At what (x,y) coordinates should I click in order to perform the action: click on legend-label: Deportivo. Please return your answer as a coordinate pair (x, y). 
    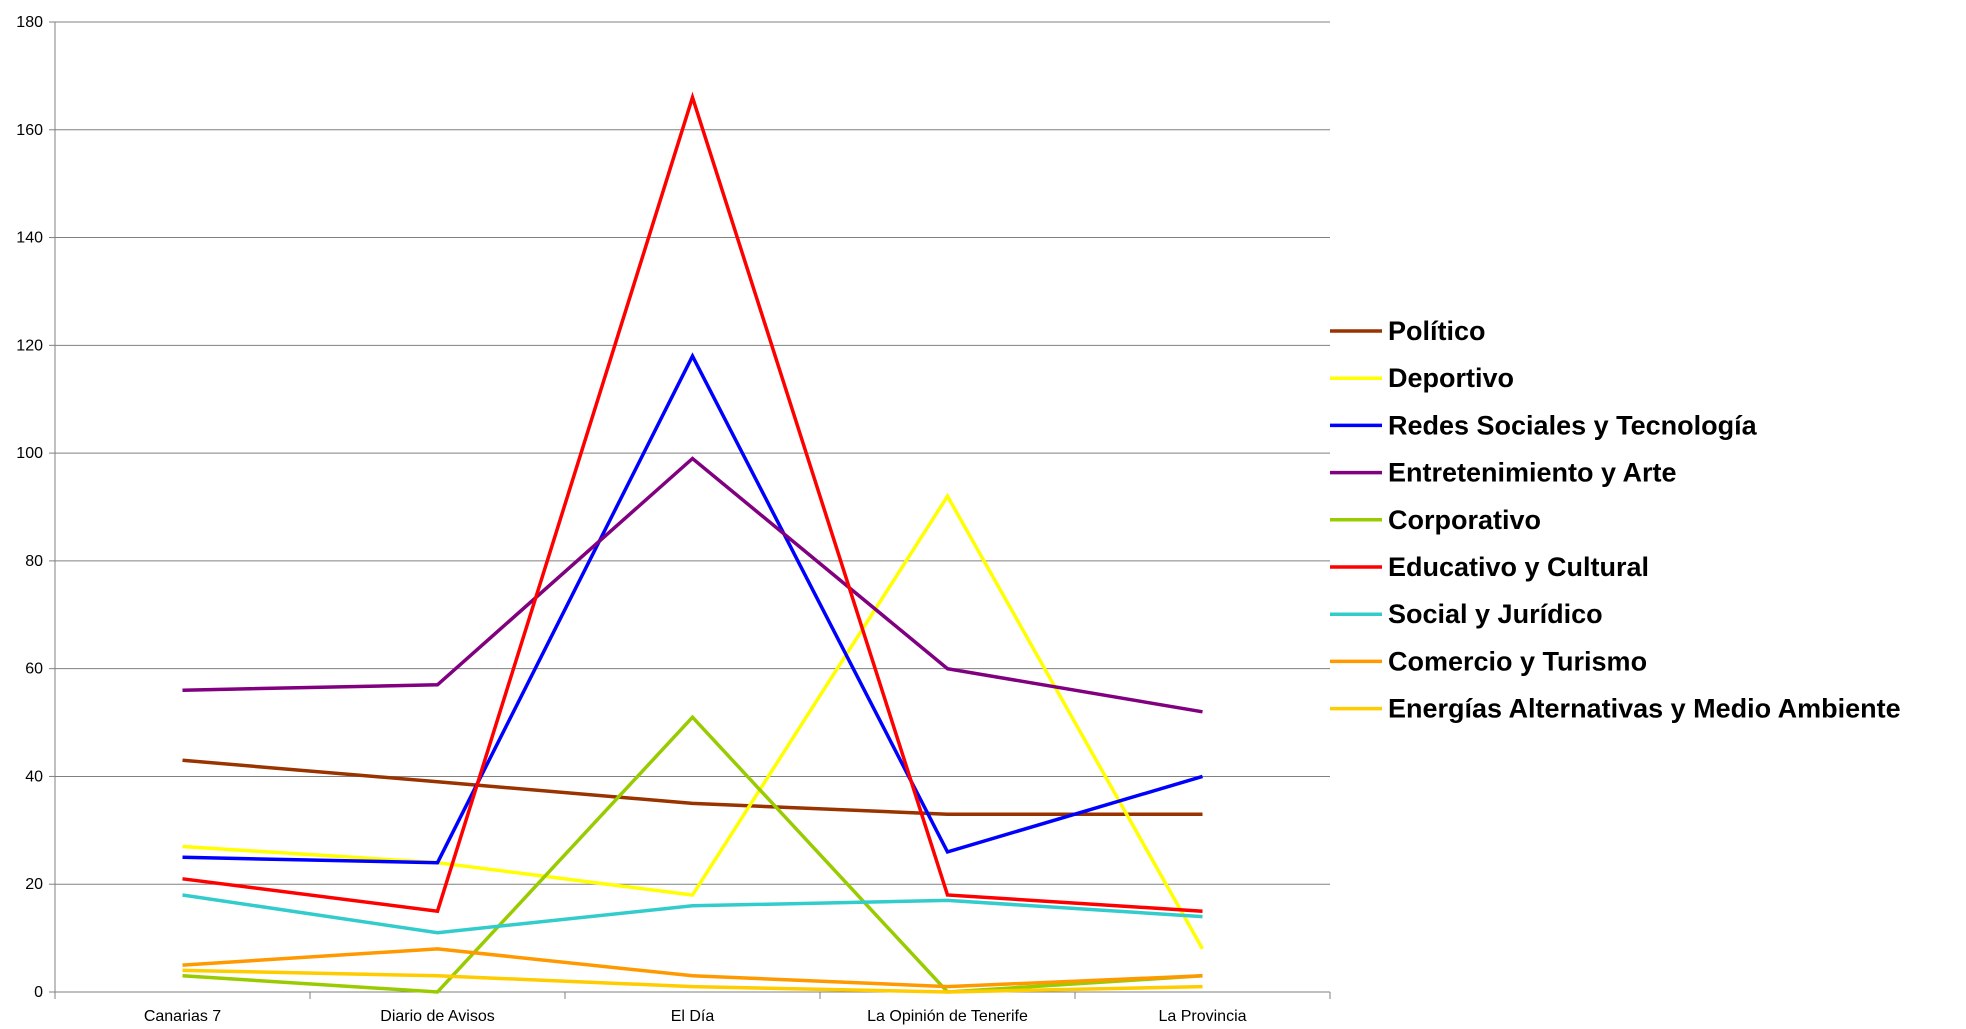
    Looking at the image, I should click on (1451, 378).